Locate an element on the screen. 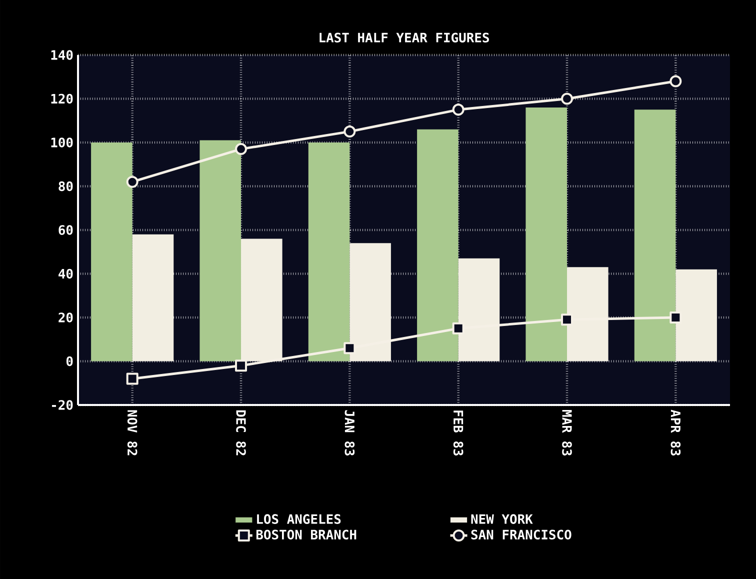 This screenshot has width=756, height=579. y-tick-label: 100 is located at coordinates (62, 143).